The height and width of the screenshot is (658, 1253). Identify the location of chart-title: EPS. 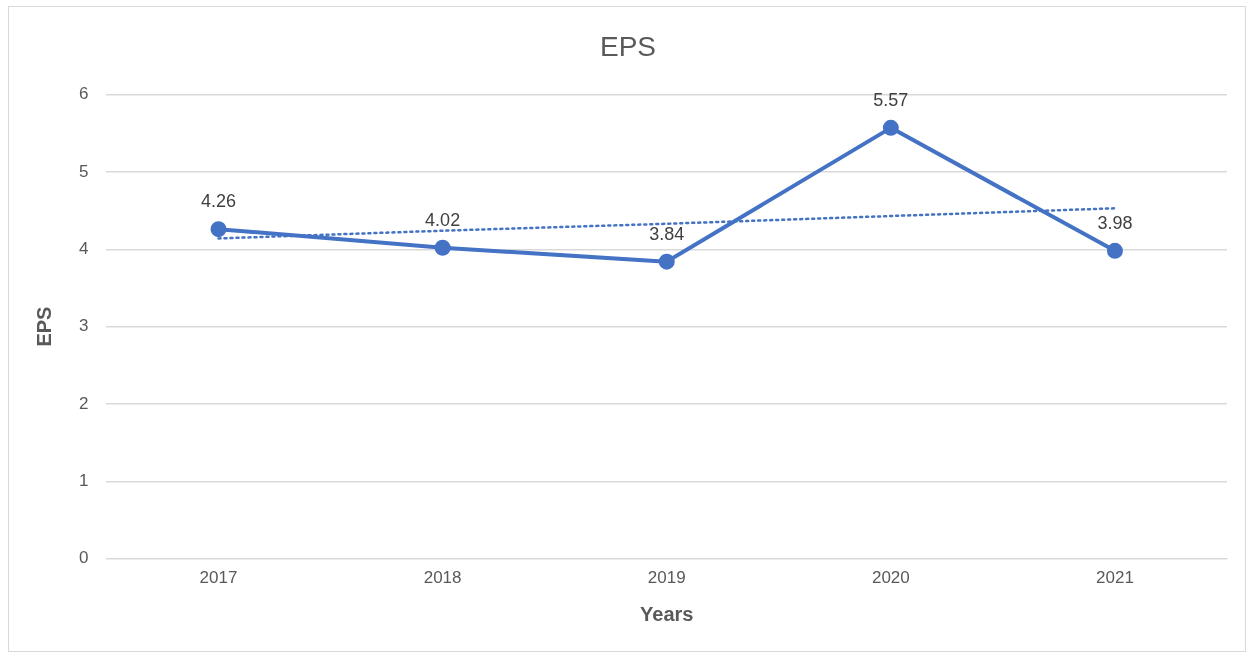
(628, 46).